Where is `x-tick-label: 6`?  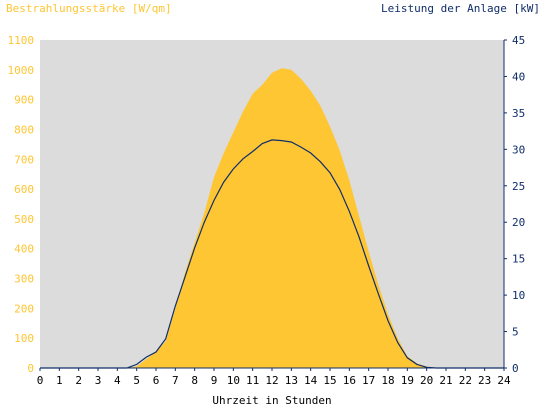
x-tick-label: 6 is located at coordinates (156, 380).